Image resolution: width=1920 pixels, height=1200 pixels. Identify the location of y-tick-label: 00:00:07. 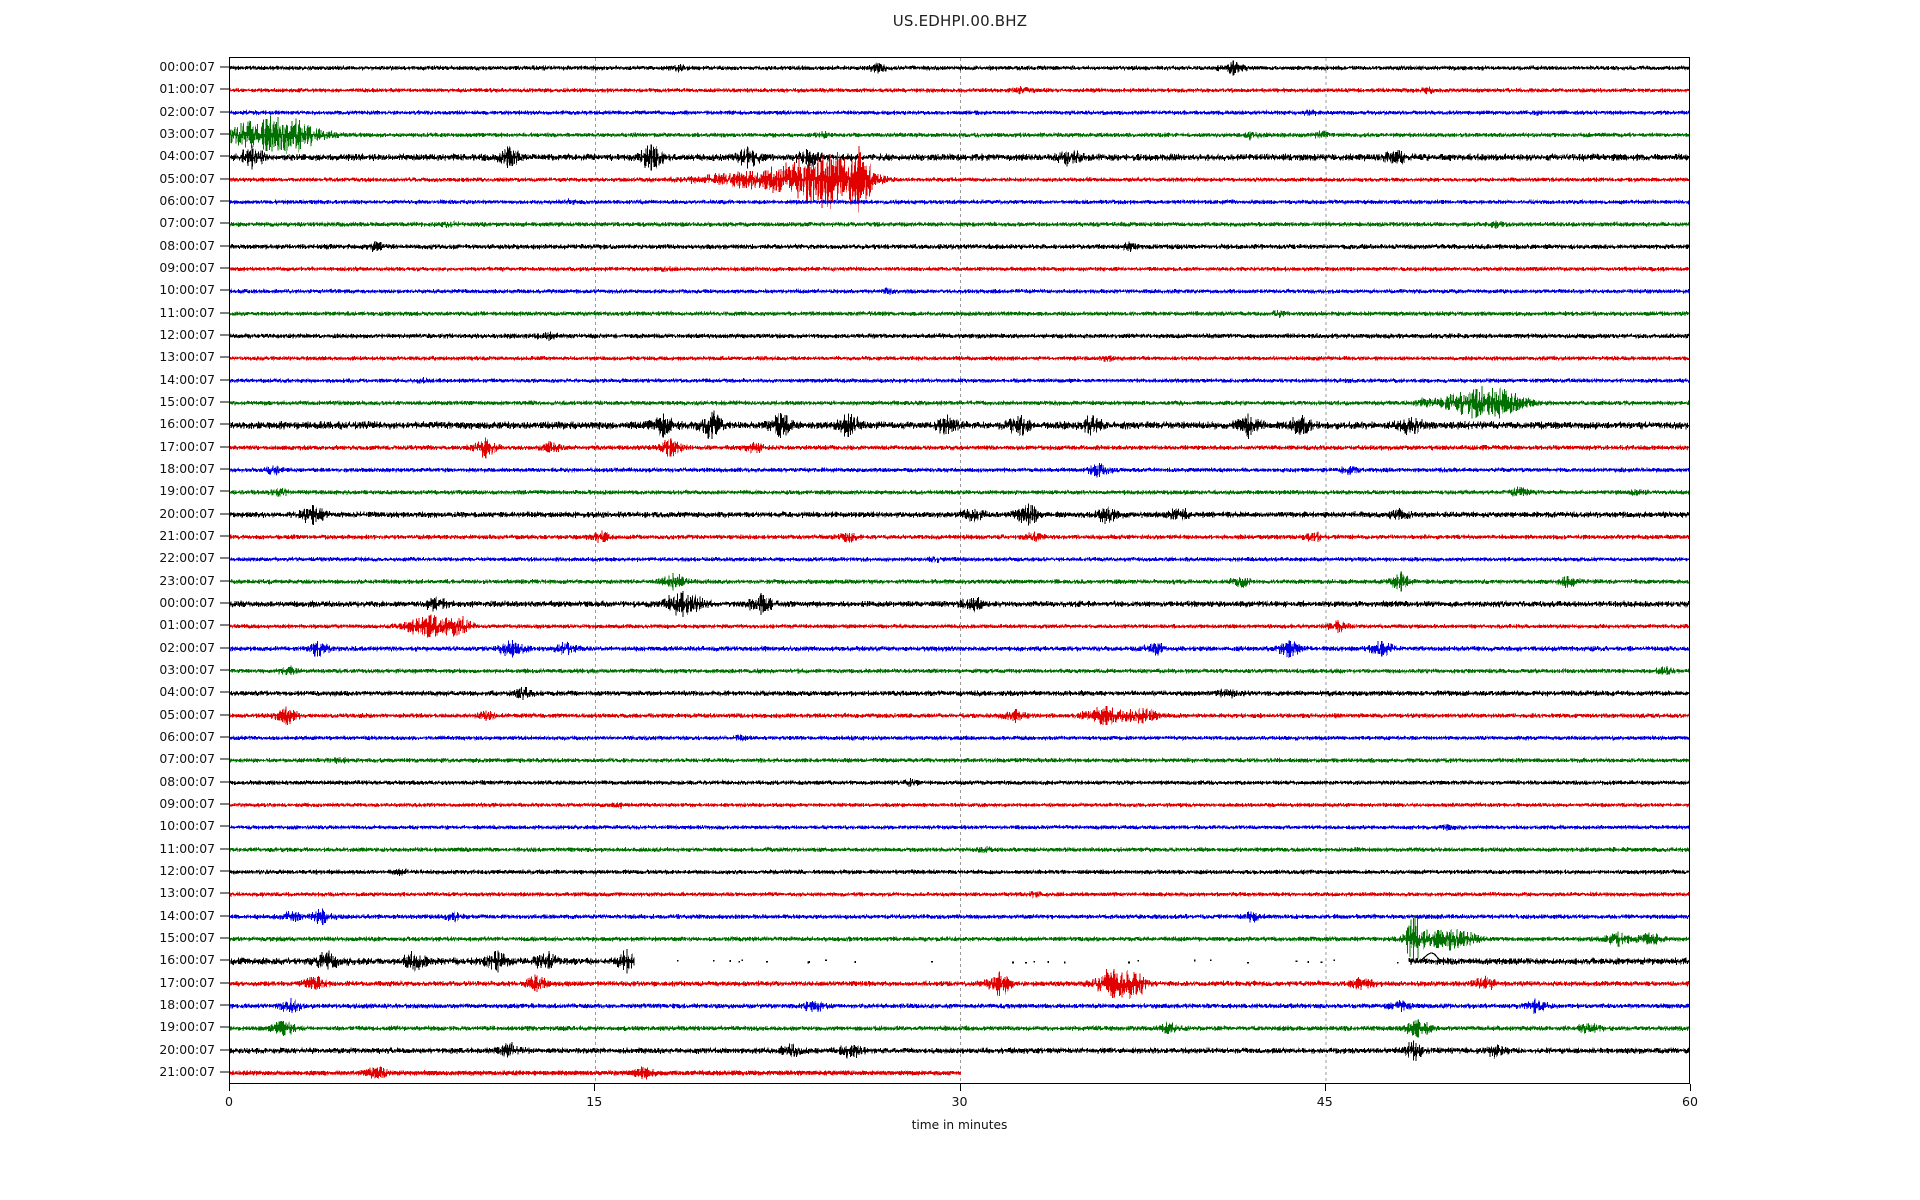
(187, 602).